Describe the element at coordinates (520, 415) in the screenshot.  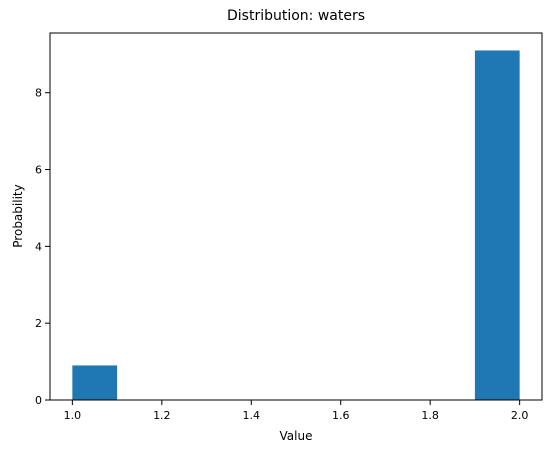
I see `x-tick-label: 2.0` at that location.